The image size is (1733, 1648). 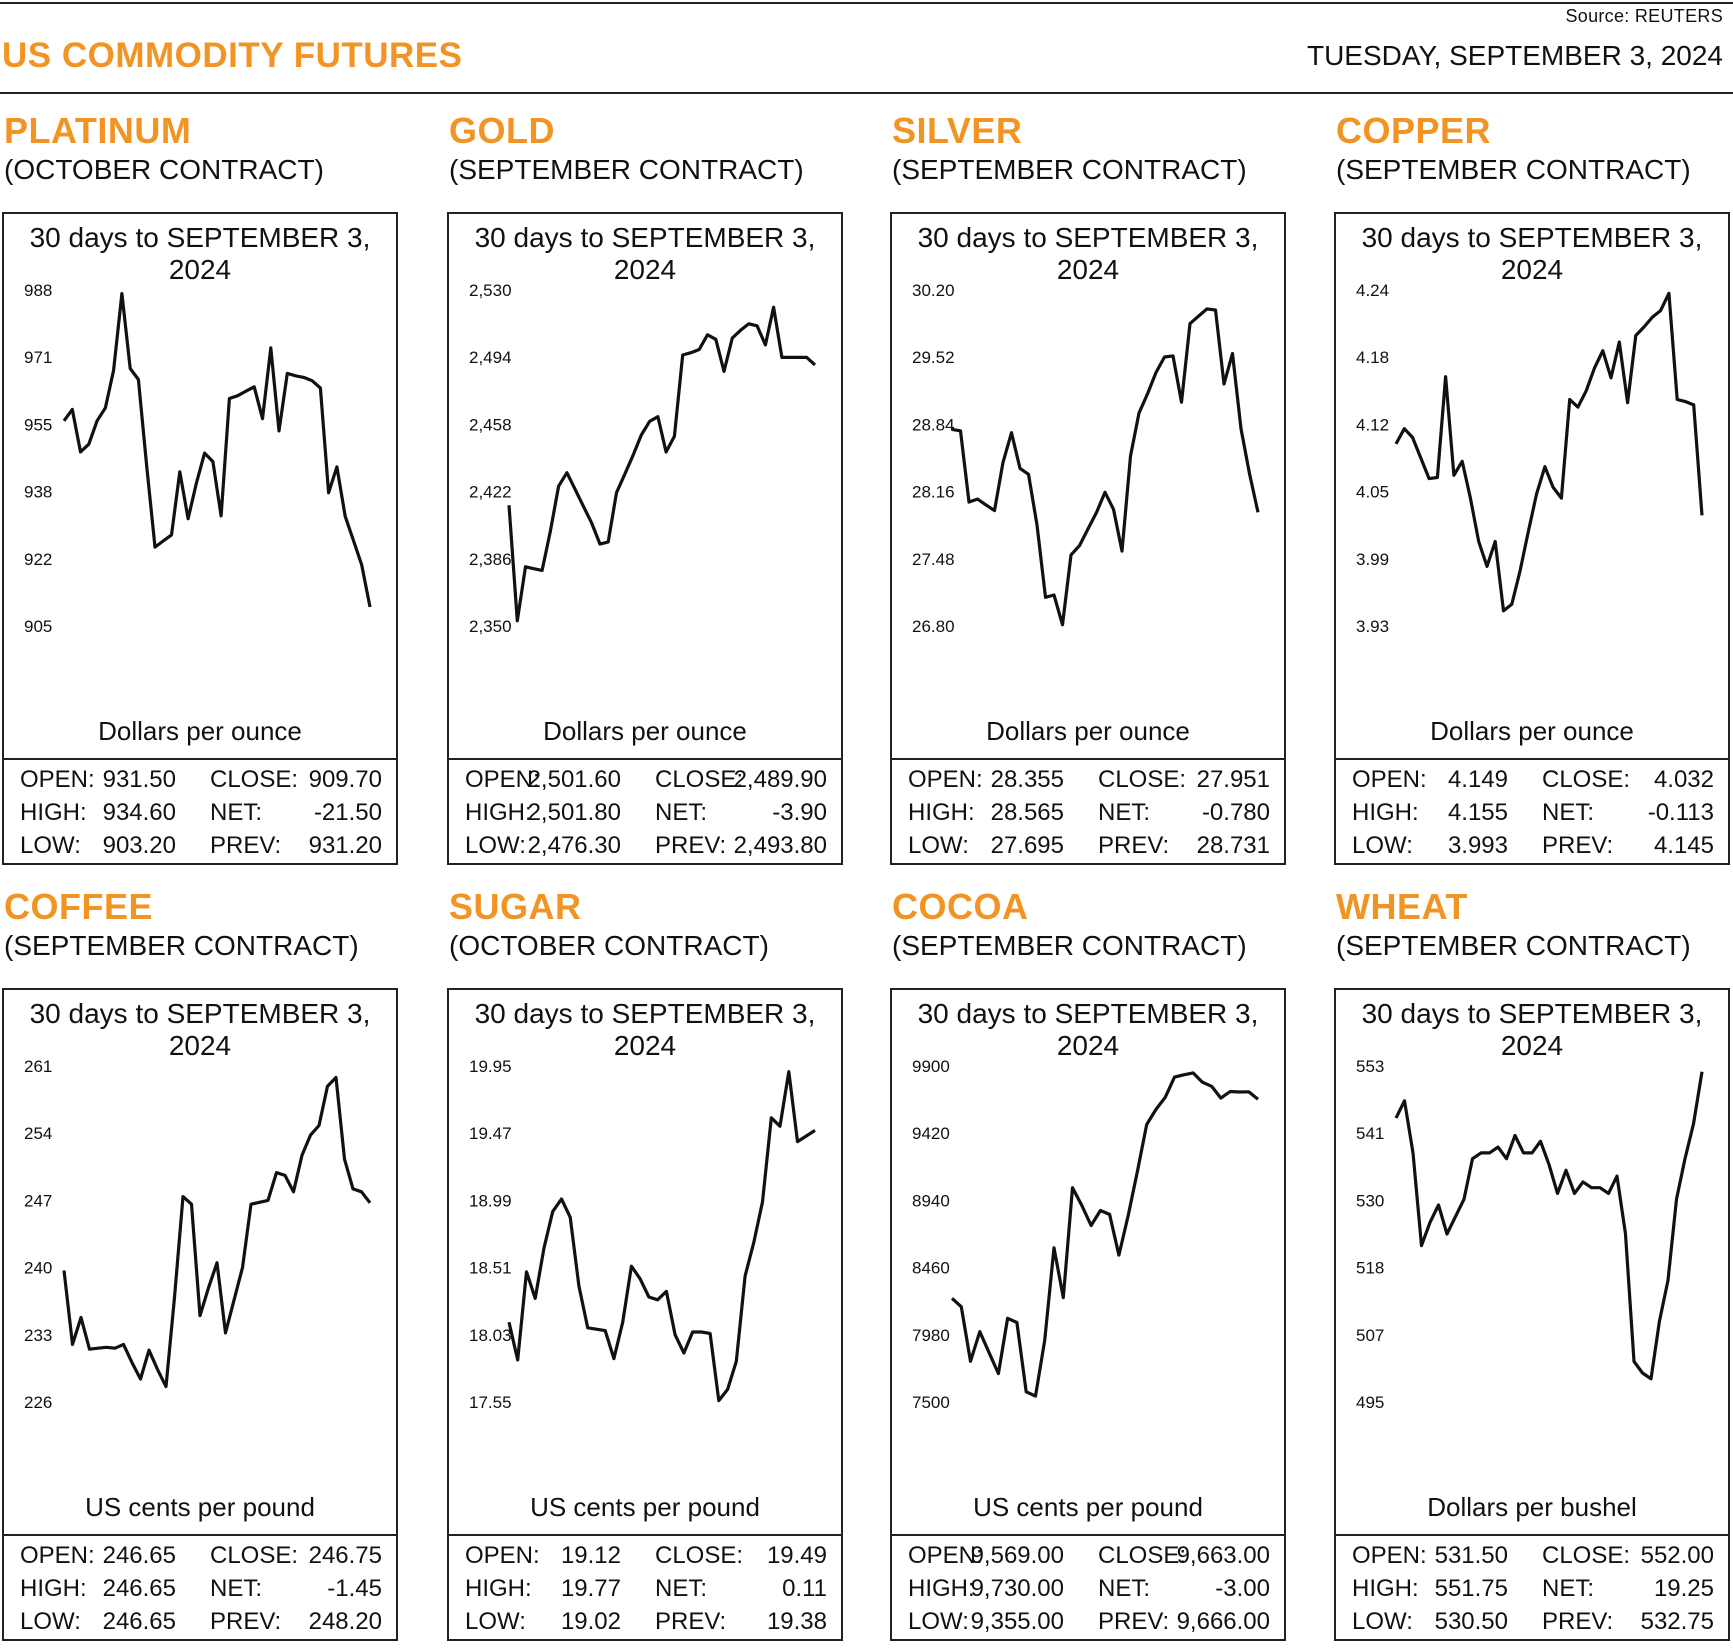 I want to click on commodity-name: SILVER, so click(x=957, y=130).